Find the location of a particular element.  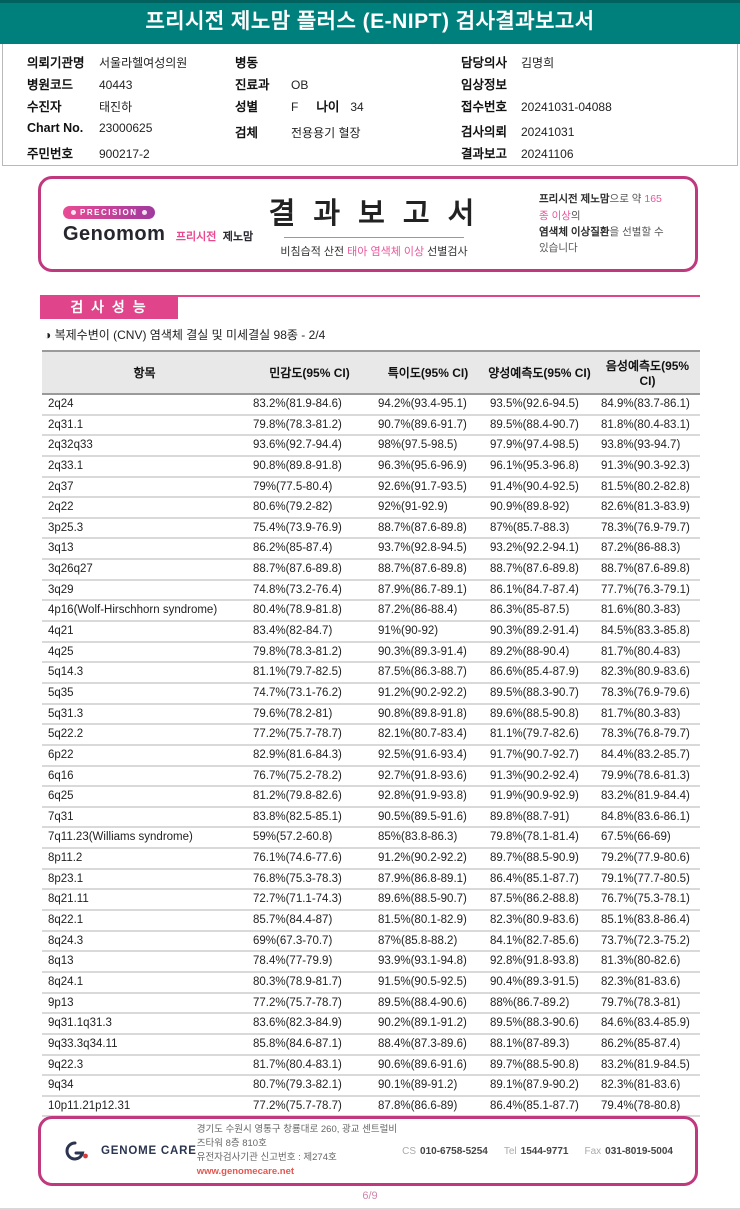

field-label: 의뢰기관명 is located at coordinates (56, 63).